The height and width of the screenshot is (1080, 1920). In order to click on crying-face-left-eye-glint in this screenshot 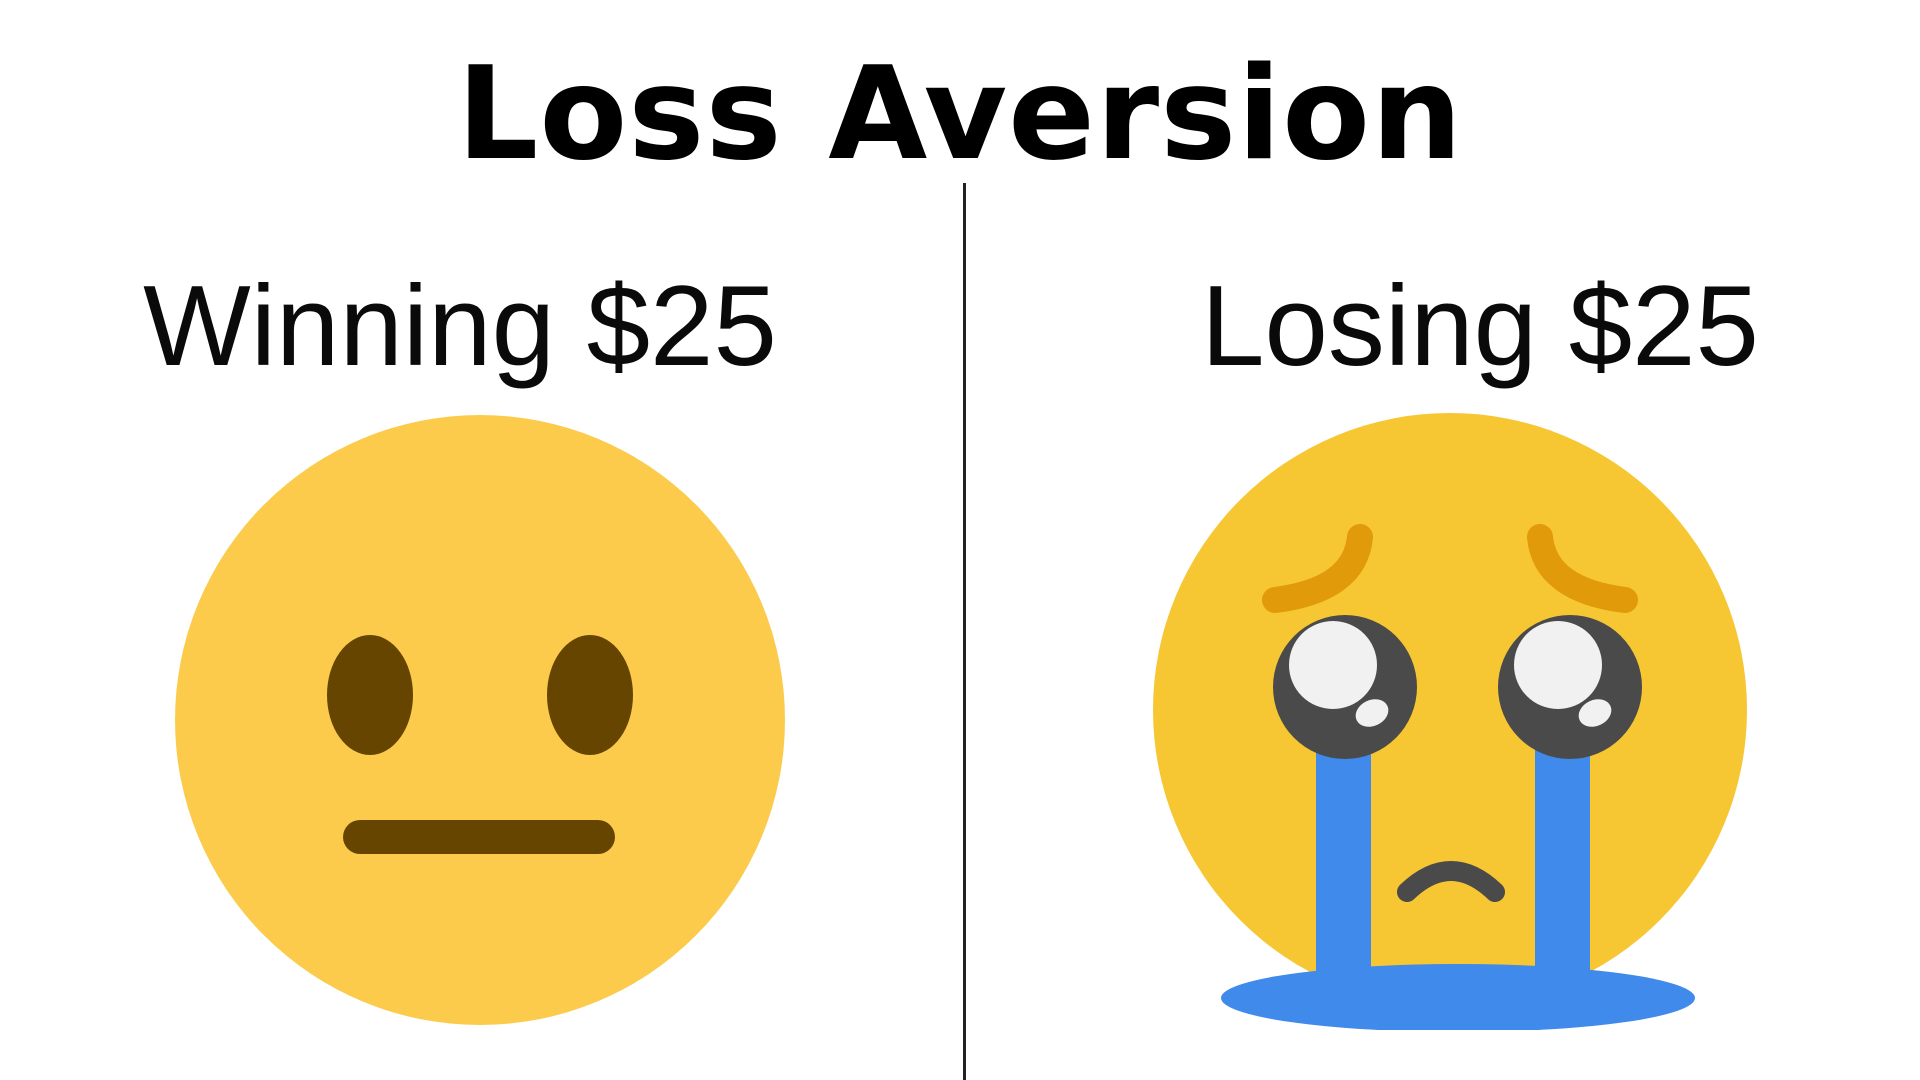, I will do `click(1372, 713)`.